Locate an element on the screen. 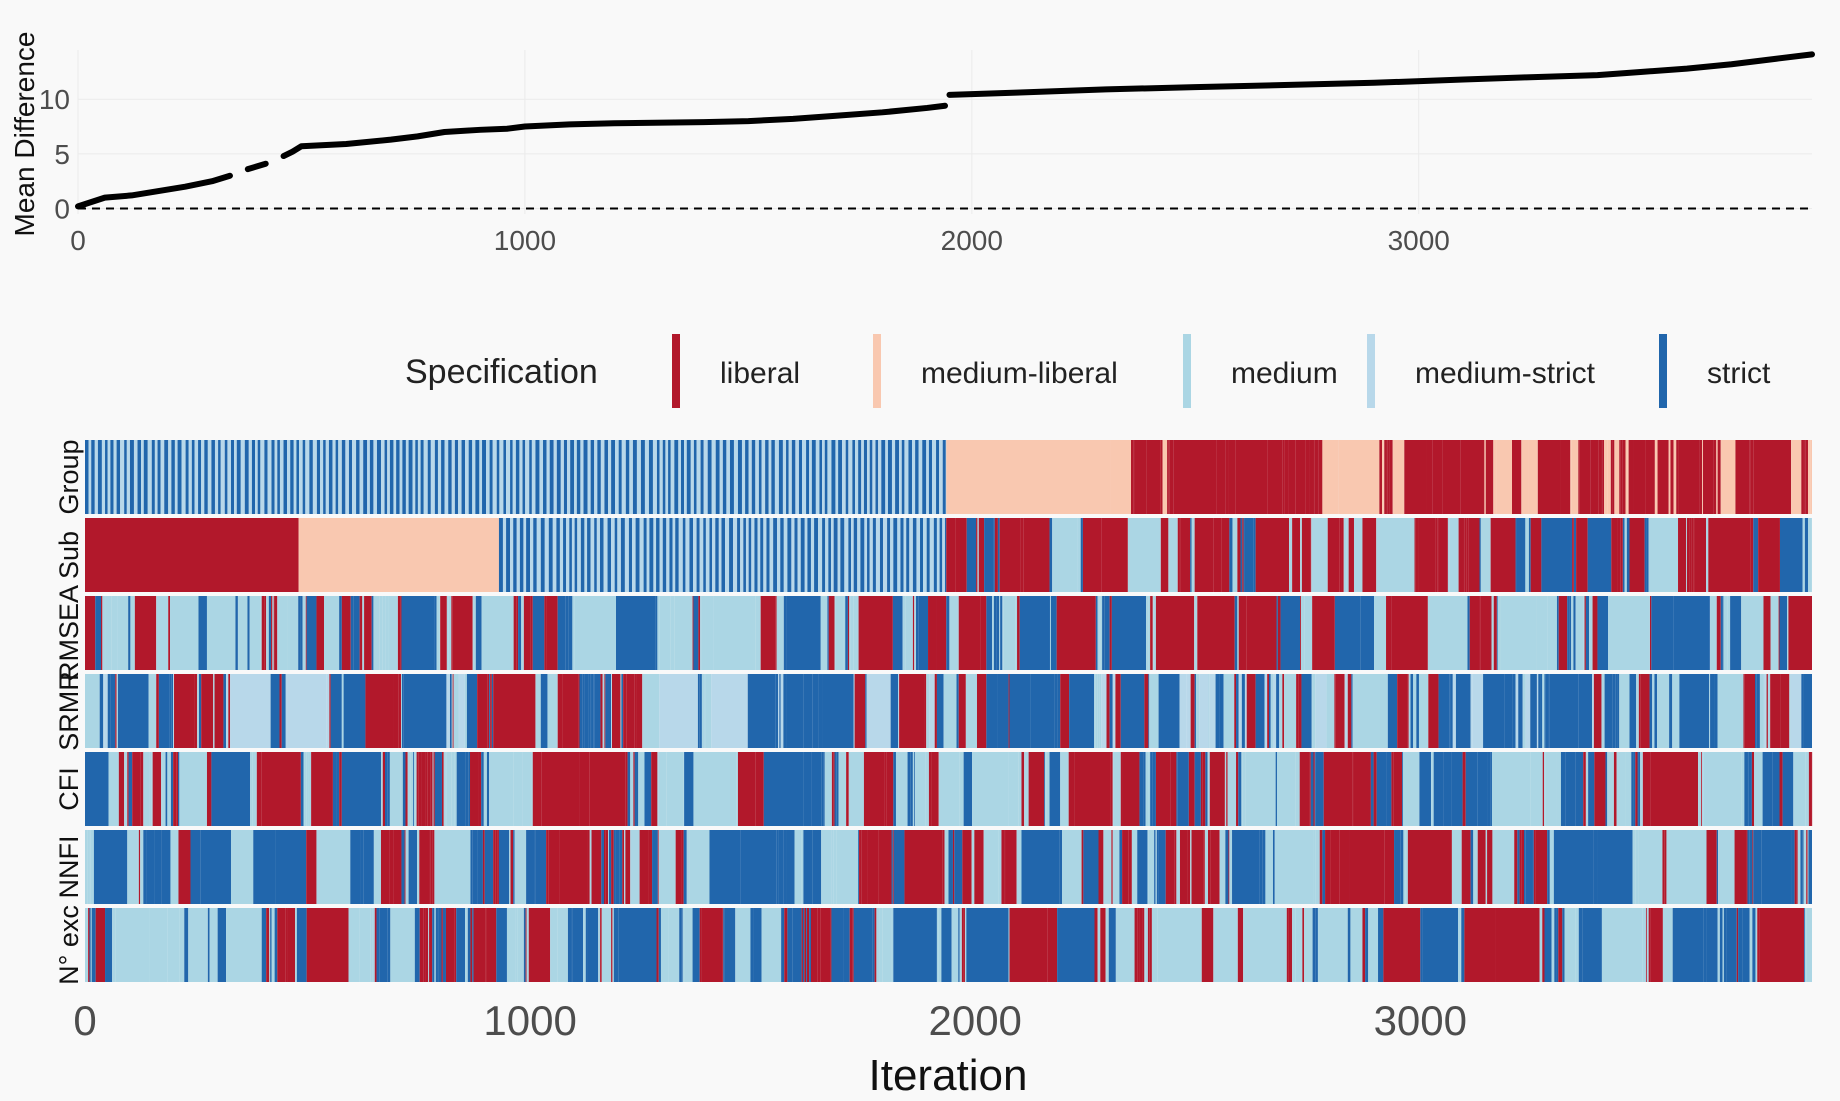 Image resolution: width=1840 pixels, height=1101 pixels. bottom-x-axis-label: Iteration is located at coordinates (948, 1075).